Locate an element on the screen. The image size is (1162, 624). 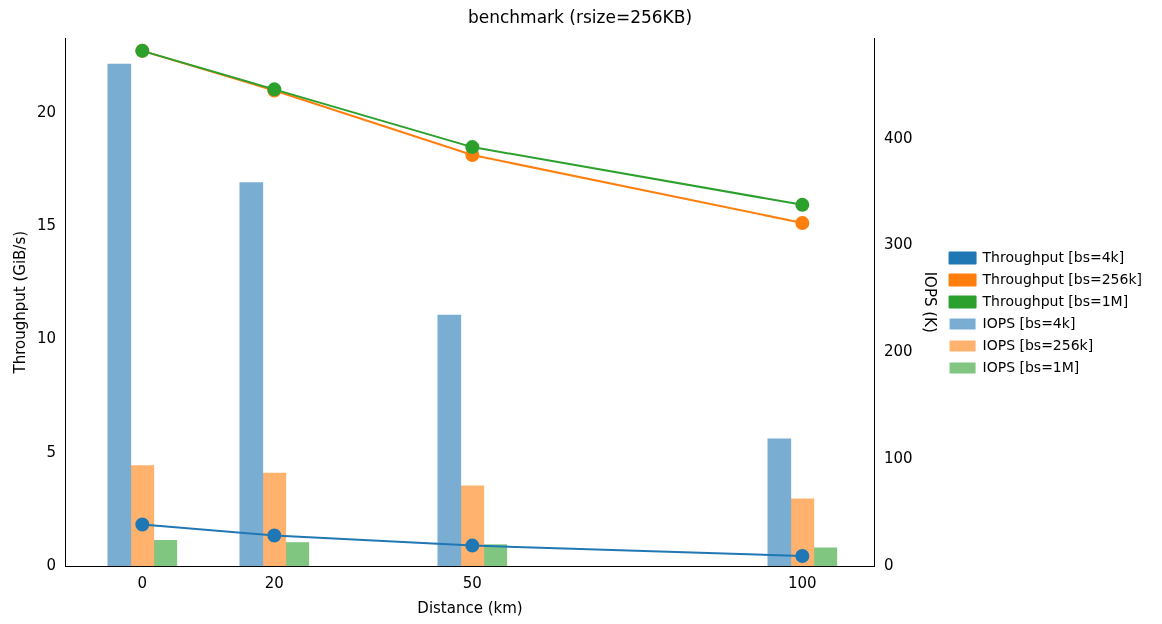
y-tick-label: 15 is located at coordinates (46, 225).